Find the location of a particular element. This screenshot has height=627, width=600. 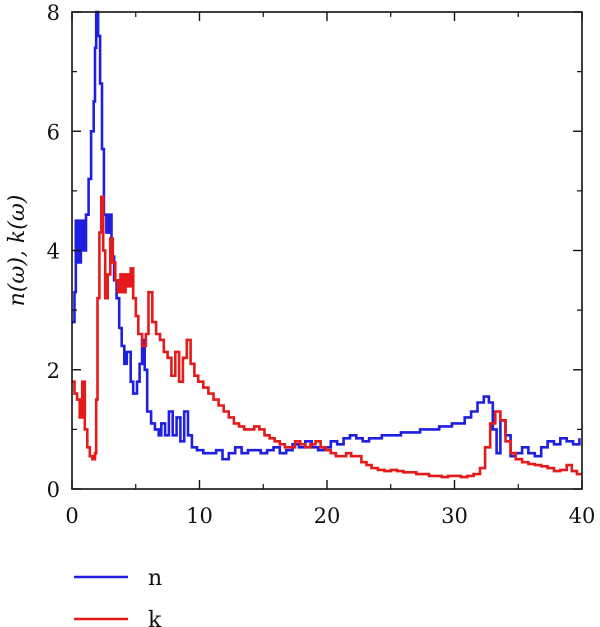

y-tick-label: 2 is located at coordinates (53, 371).